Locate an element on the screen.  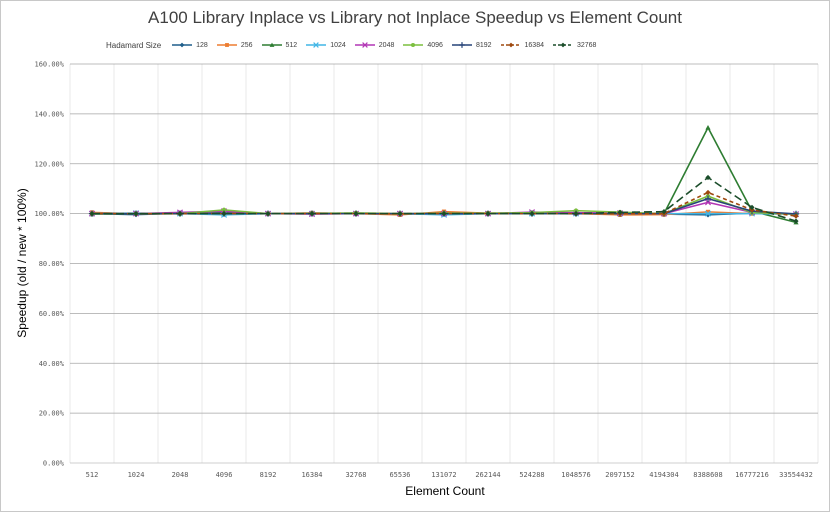
x-tick-label: 16384 is located at coordinates (311, 475).